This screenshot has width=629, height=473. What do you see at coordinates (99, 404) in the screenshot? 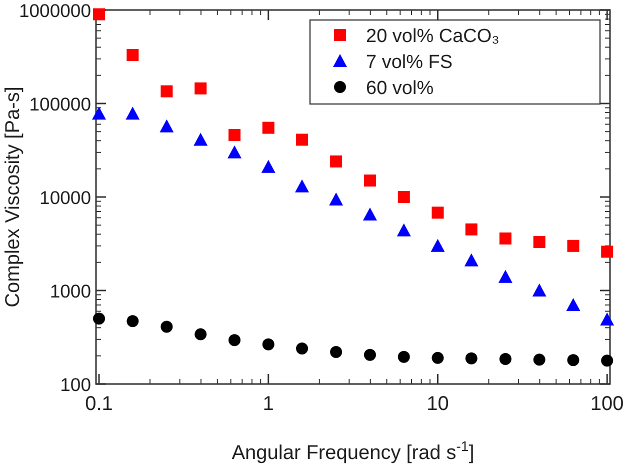
I see `x-tick-label: 0.1` at bounding box center [99, 404].